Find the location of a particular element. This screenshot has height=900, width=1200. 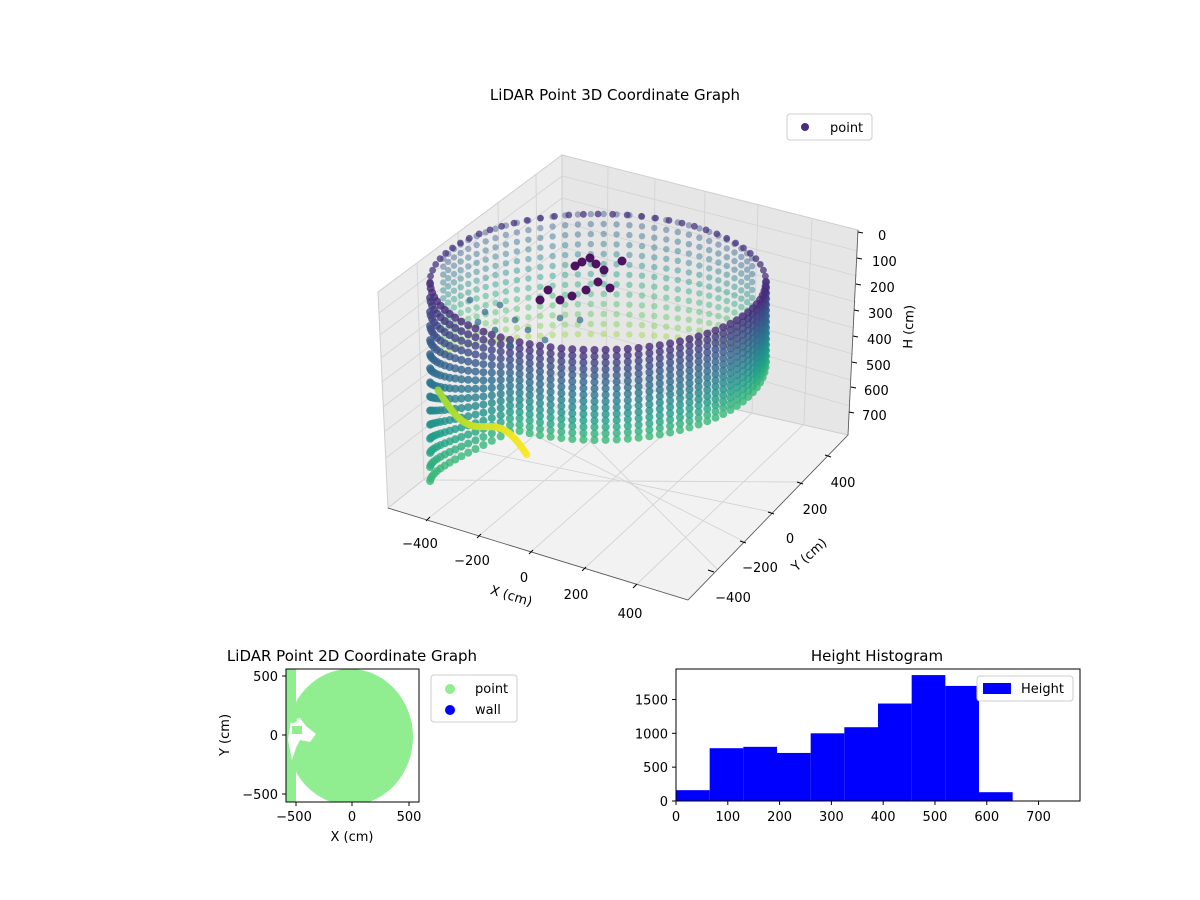

point-region is located at coordinates (350, 735).